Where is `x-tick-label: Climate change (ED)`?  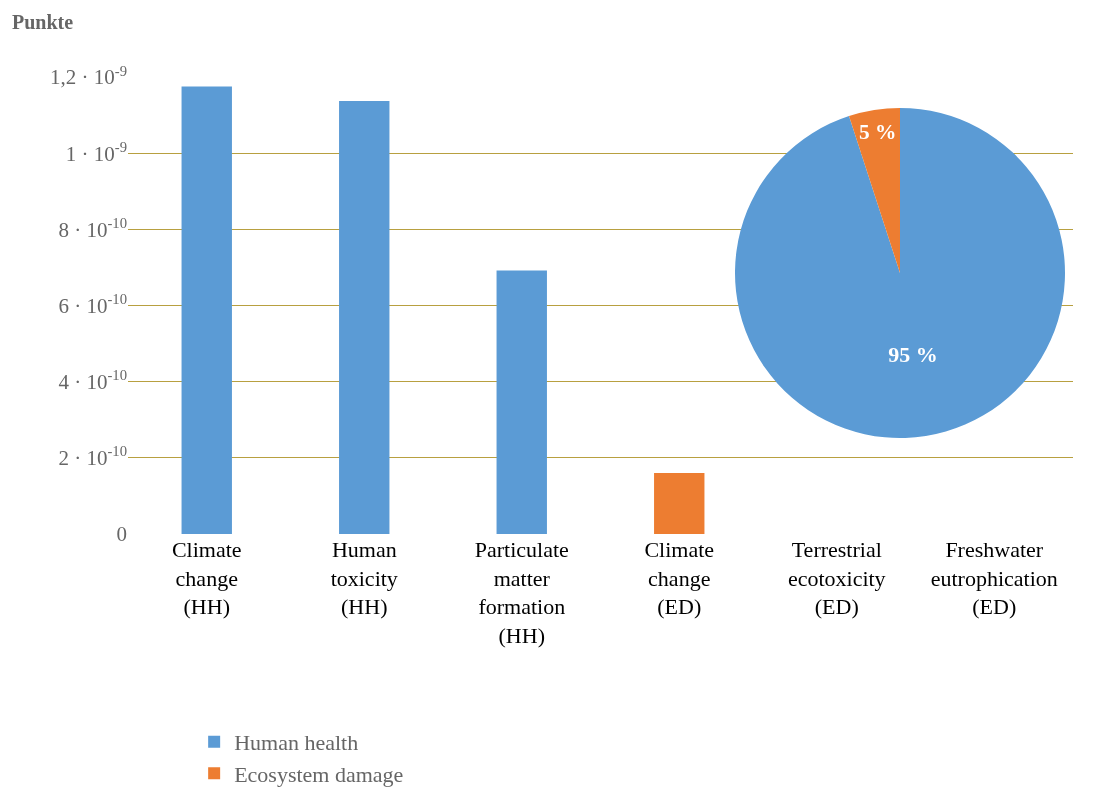
x-tick-label: Climate change (ED) is located at coordinates (679, 578).